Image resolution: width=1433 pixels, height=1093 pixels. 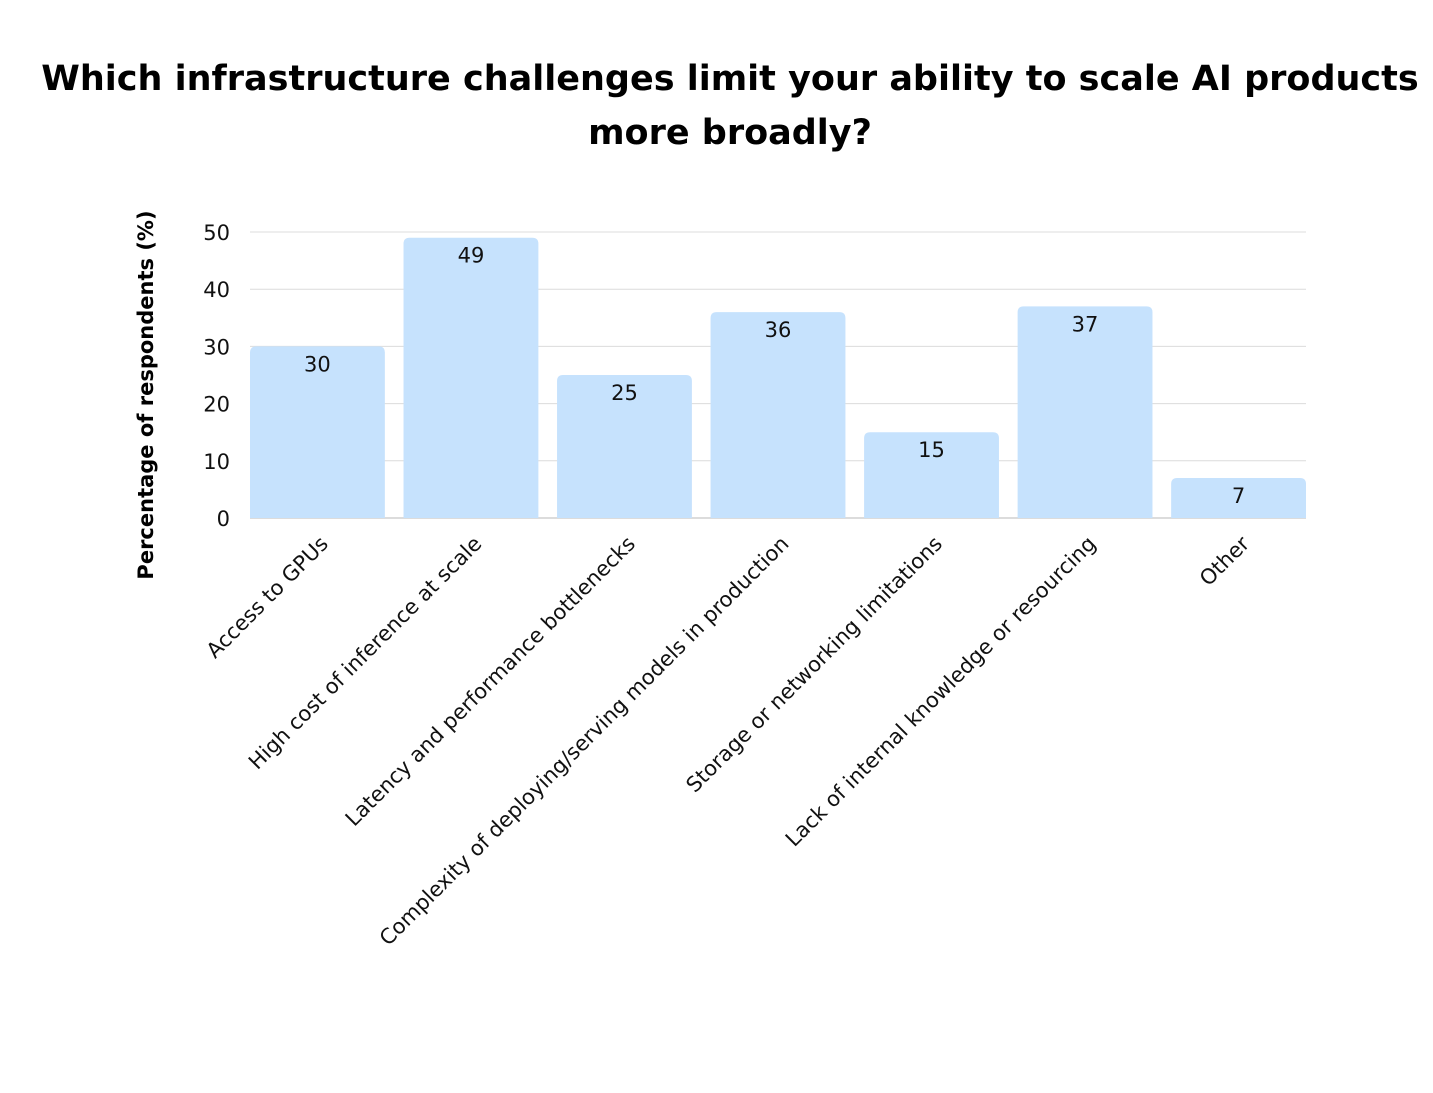 What do you see at coordinates (931, 450) in the screenshot?
I see `data-label: 15` at bounding box center [931, 450].